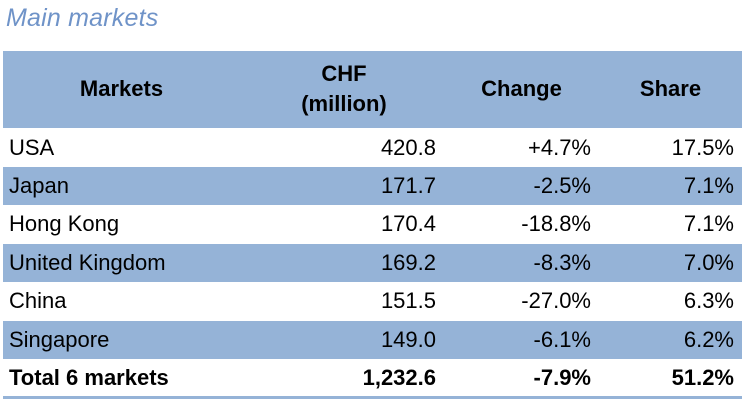 Image resolution: width=750 pixels, height=407 pixels. I want to click on cell-change: -2.5%, so click(521, 185).